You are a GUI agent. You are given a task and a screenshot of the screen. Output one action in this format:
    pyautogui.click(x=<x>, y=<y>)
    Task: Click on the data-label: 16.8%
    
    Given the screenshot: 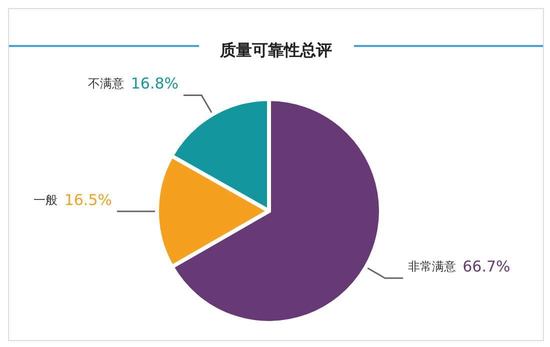 What is the action you would take?
    pyautogui.click(x=154, y=83)
    